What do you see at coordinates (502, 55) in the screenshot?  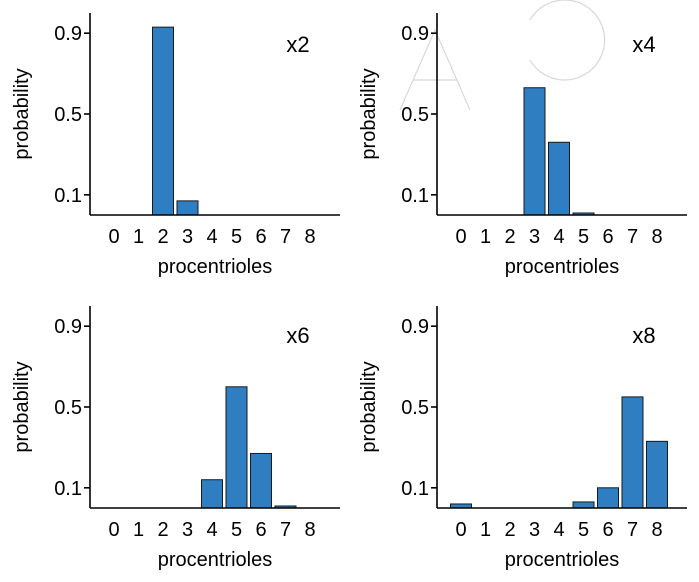 I see `watermark` at bounding box center [502, 55].